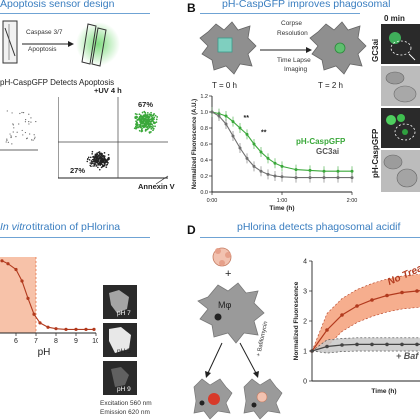  Describe the element at coordinates (108, 90) in the screenshot. I see `uv-treatment-label: +UV 4 h` at that location.